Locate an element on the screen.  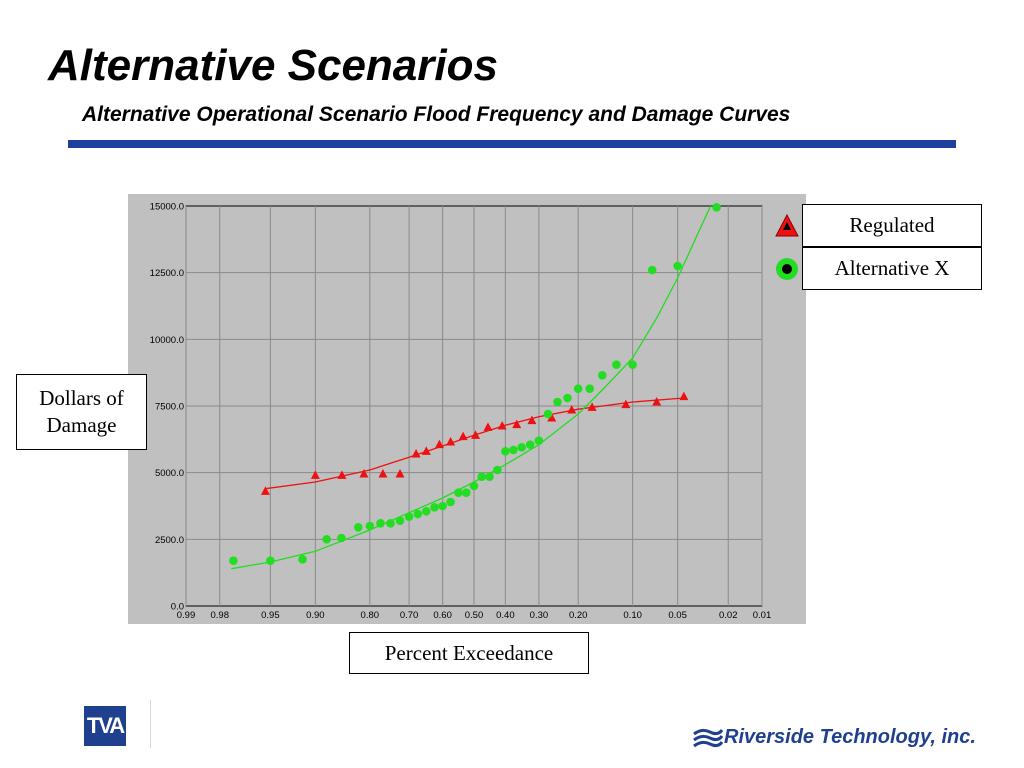
x-tick-label: 0.80 is located at coordinates (370, 615).